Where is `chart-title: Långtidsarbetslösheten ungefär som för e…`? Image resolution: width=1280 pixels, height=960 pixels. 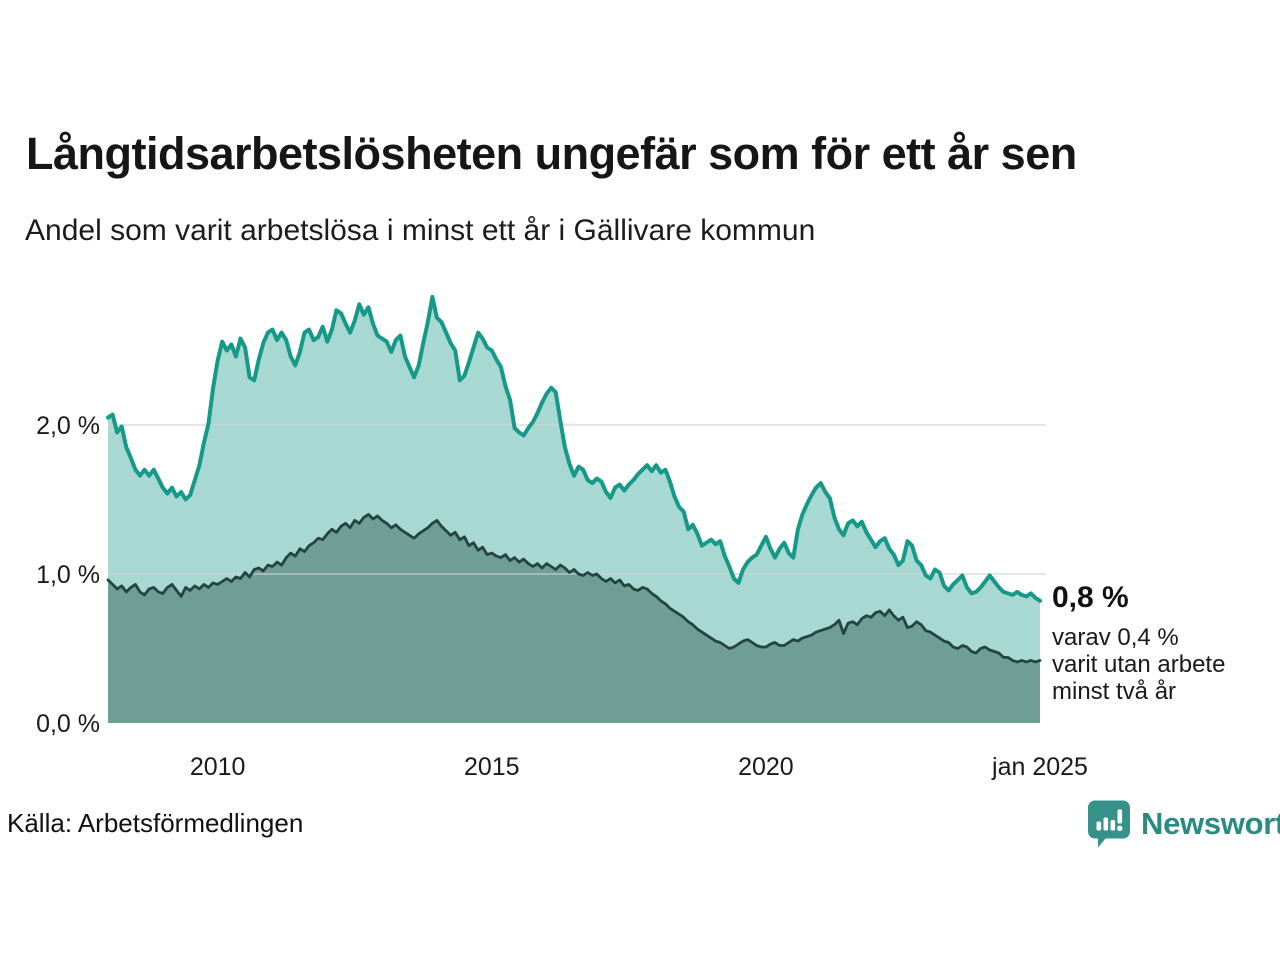
chart-title: Långtidsarbetslösheten ungefär som för e… is located at coordinates (551, 153).